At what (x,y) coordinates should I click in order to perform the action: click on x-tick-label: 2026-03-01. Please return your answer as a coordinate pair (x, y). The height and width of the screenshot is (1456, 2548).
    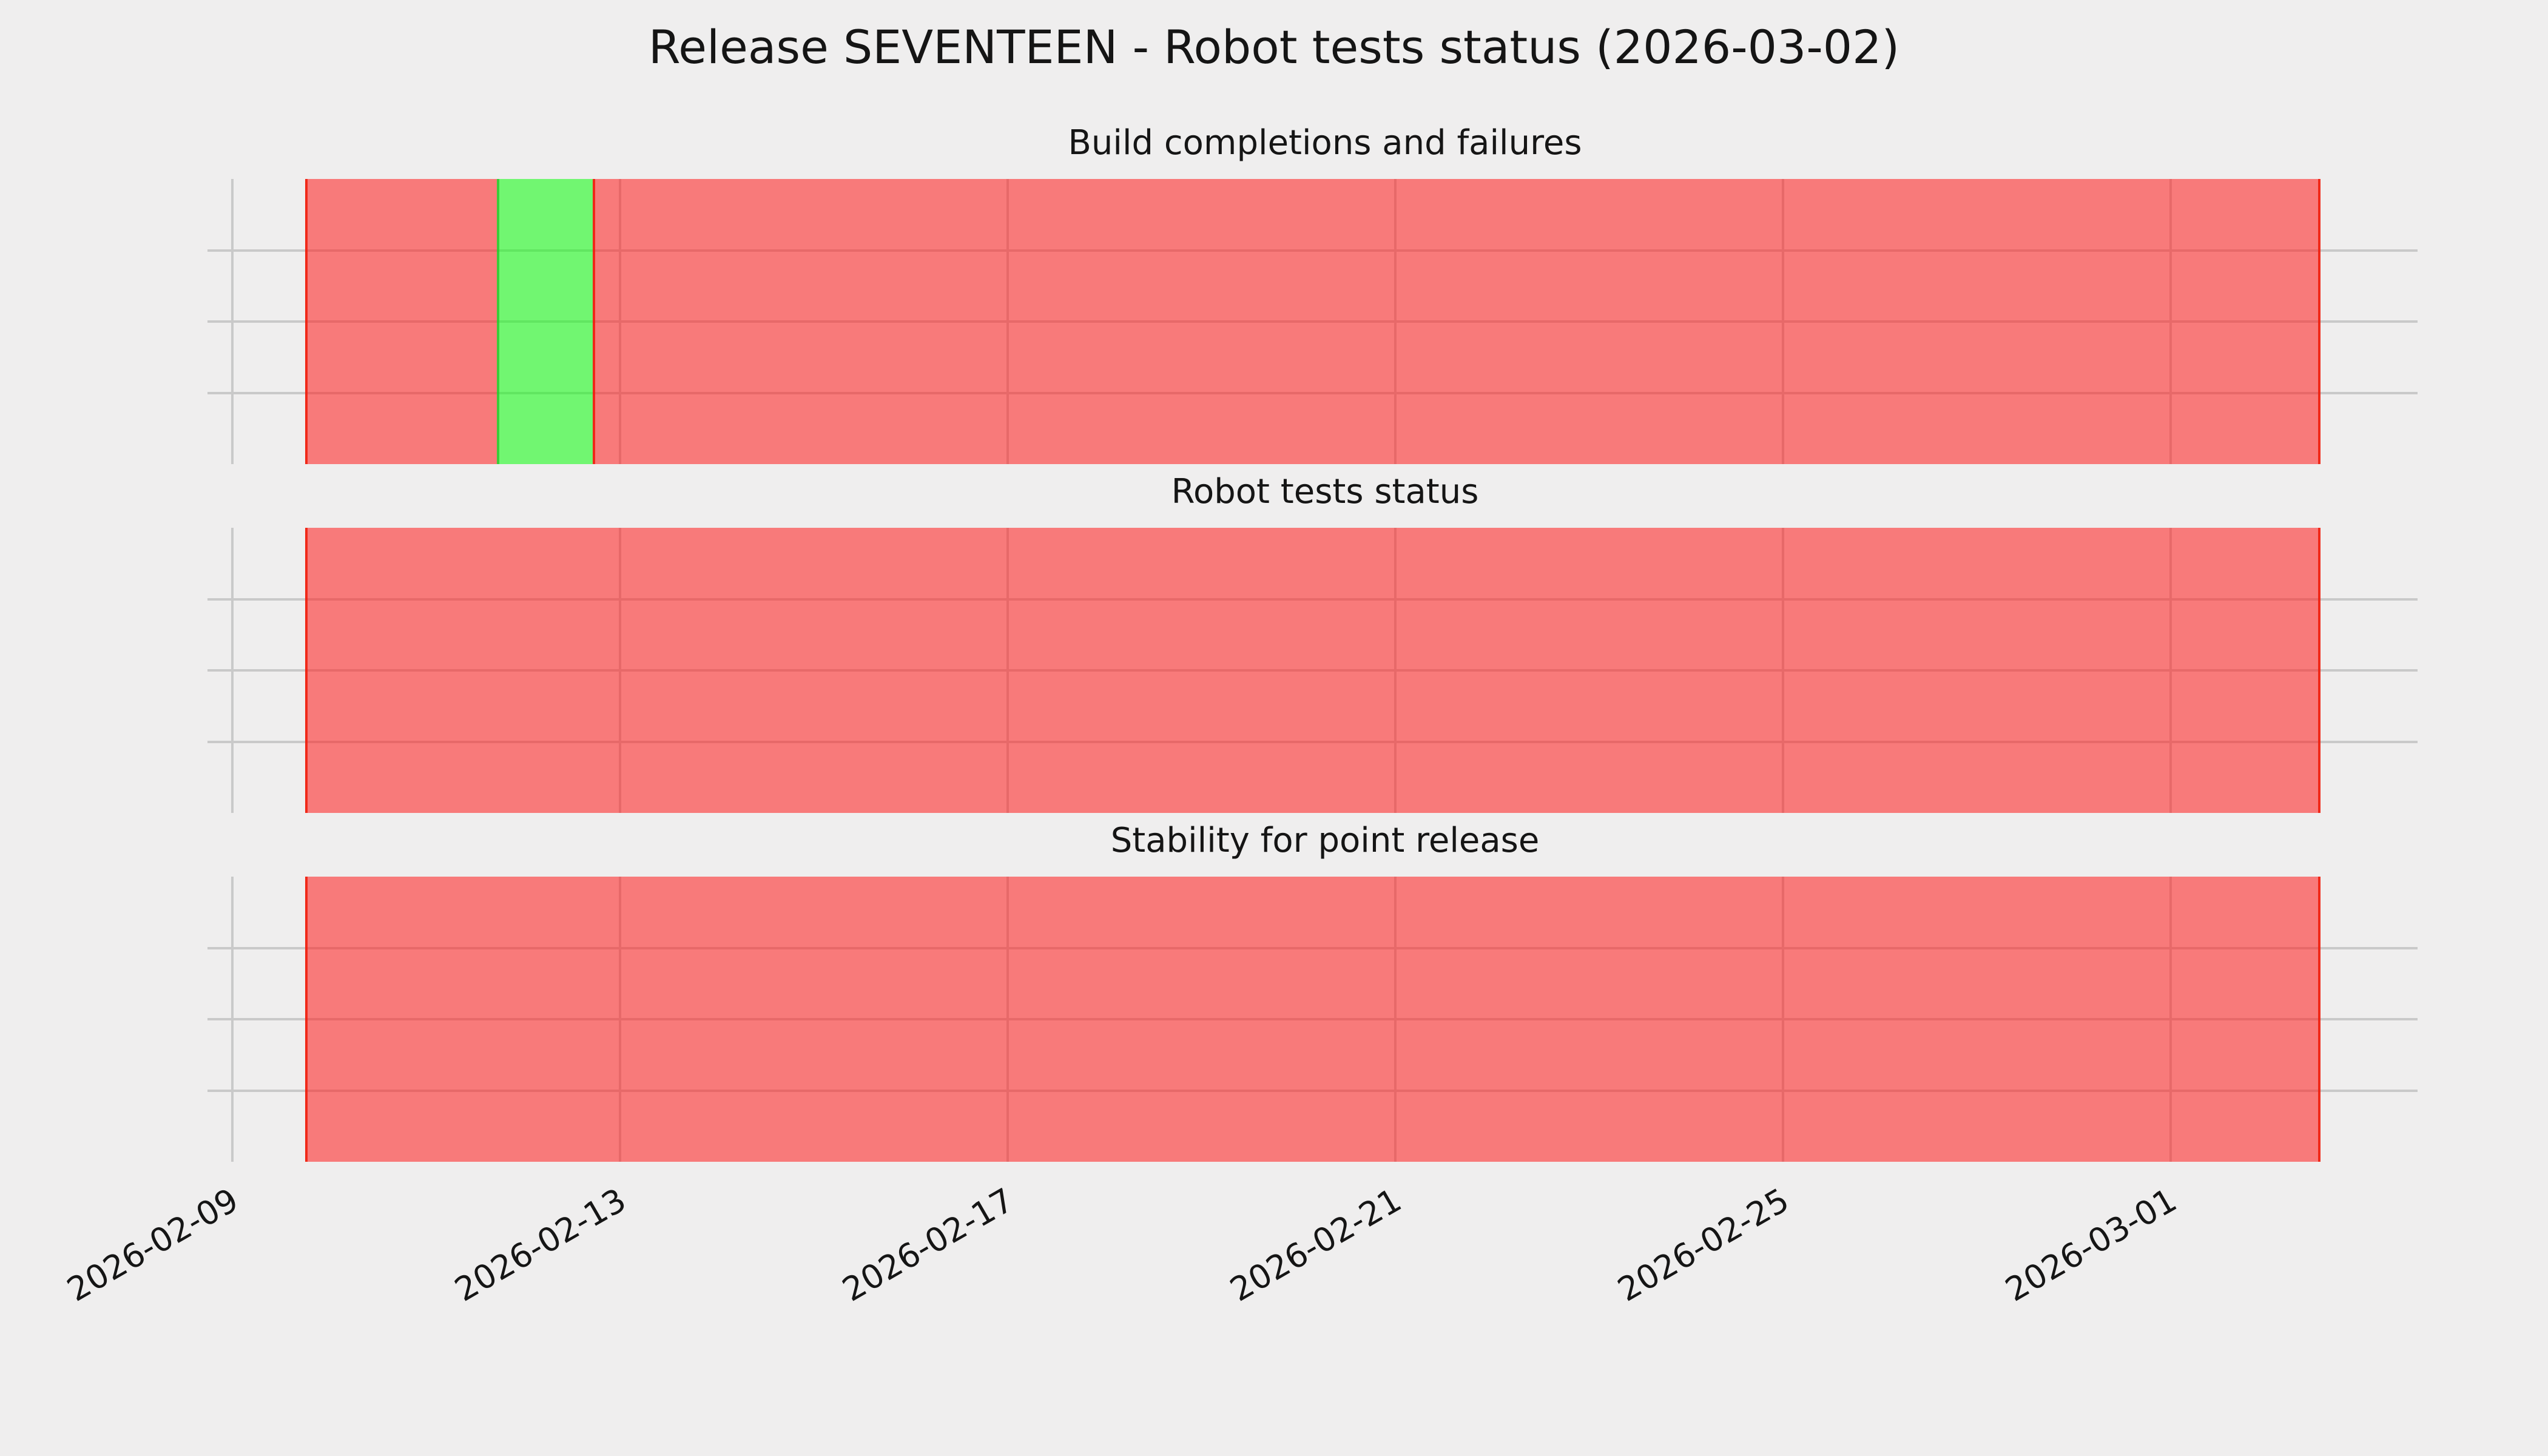
    Looking at the image, I should click on (2090, 1245).